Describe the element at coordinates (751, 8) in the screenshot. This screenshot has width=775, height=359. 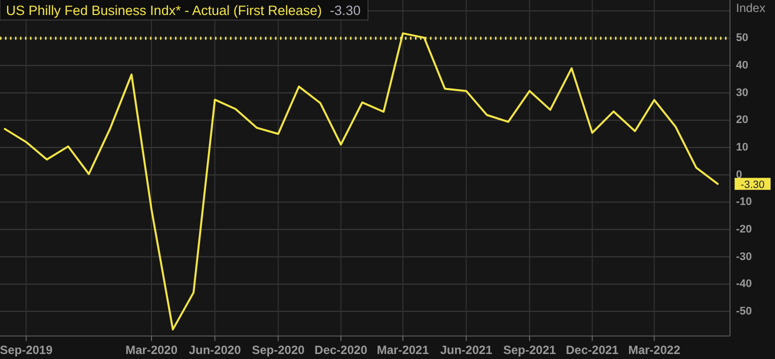
I see `y-axis-title: Index` at that location.